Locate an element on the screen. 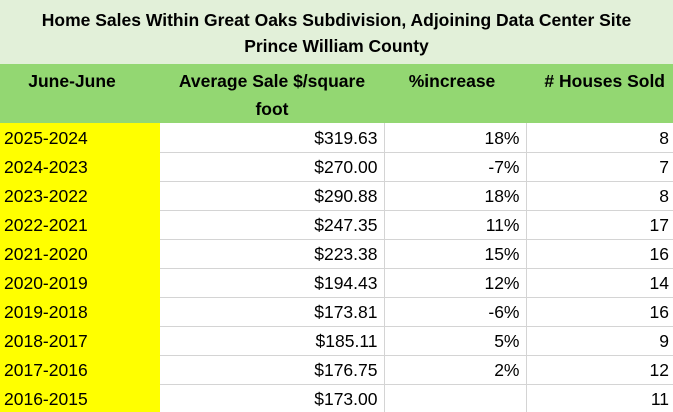  table-row: 2017-2016 $176.75 2% 12 is located at coordinates (336, 370).